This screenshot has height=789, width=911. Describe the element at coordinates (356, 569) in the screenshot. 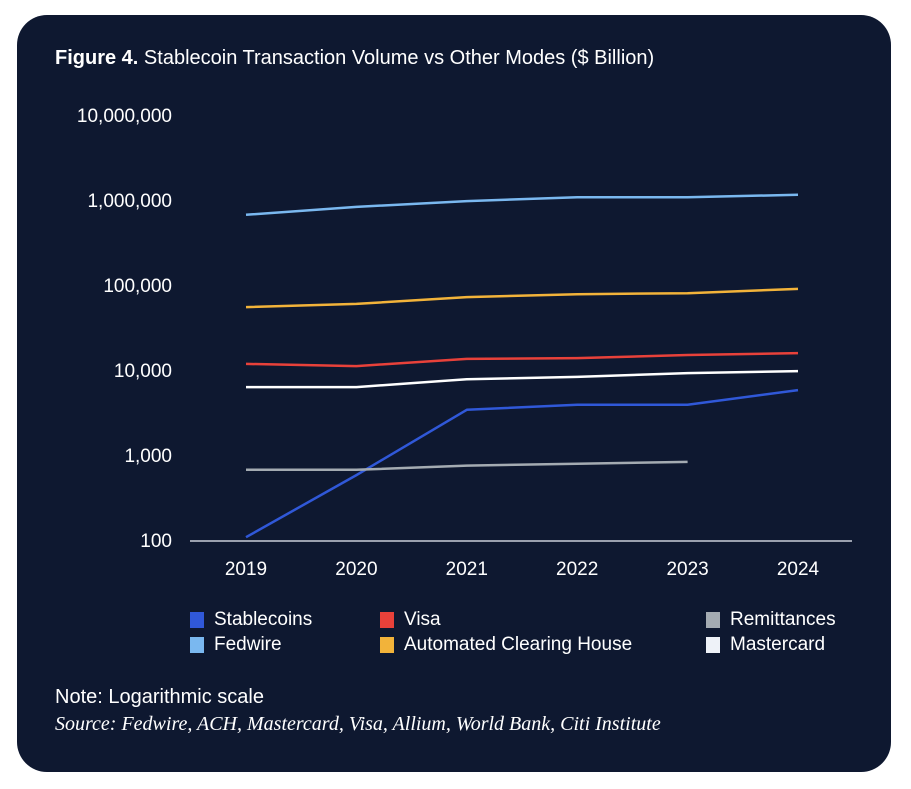

I see `x-tick-label: 2020` at that location.